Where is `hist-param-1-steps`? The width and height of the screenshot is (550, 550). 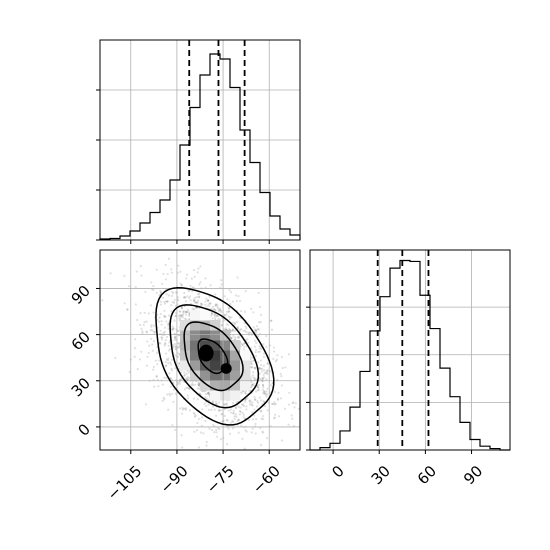
hist-param-1-steps is located at coordinates (410, 355).